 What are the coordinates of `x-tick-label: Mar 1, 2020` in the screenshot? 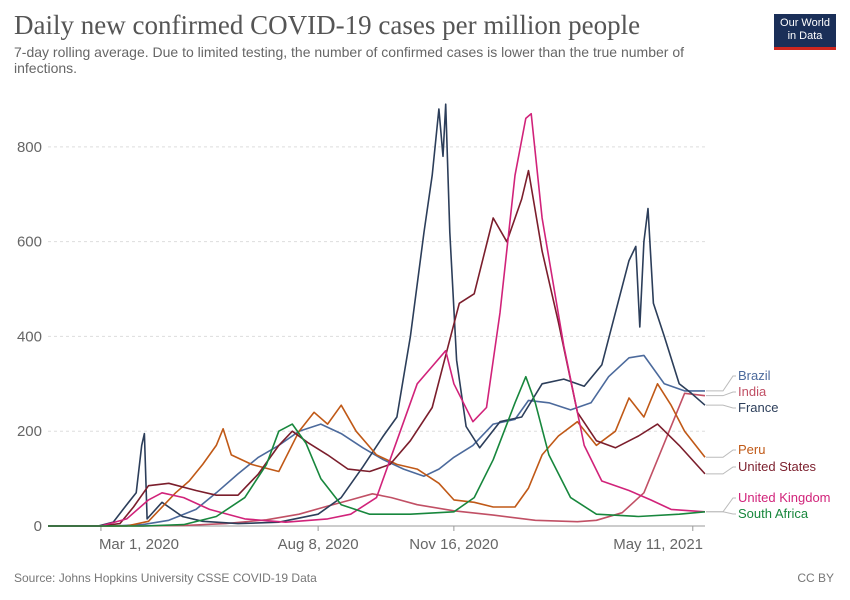 It's located at (139, 544).